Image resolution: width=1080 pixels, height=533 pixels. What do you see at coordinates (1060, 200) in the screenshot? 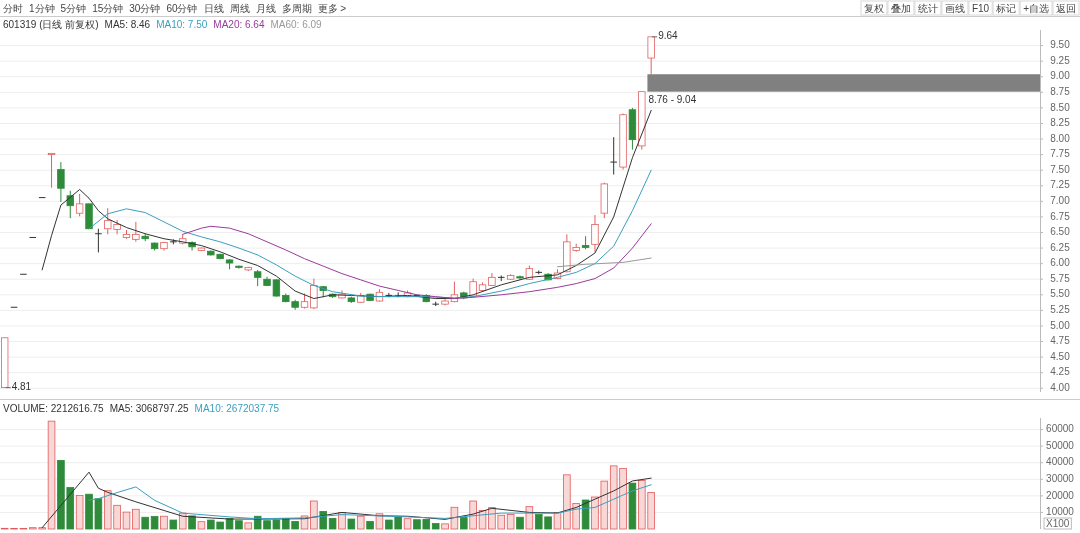
I see `y-tick-label: 7.00` at bounding box center [1060, 200].